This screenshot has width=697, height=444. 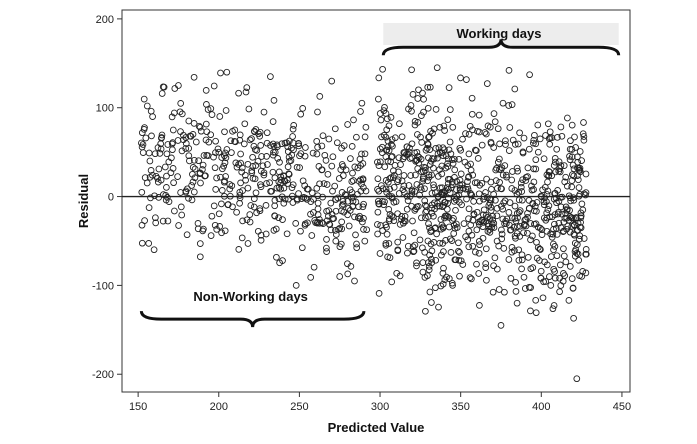 I want to click on brace-non-working-days, so click(x=252, y=319).